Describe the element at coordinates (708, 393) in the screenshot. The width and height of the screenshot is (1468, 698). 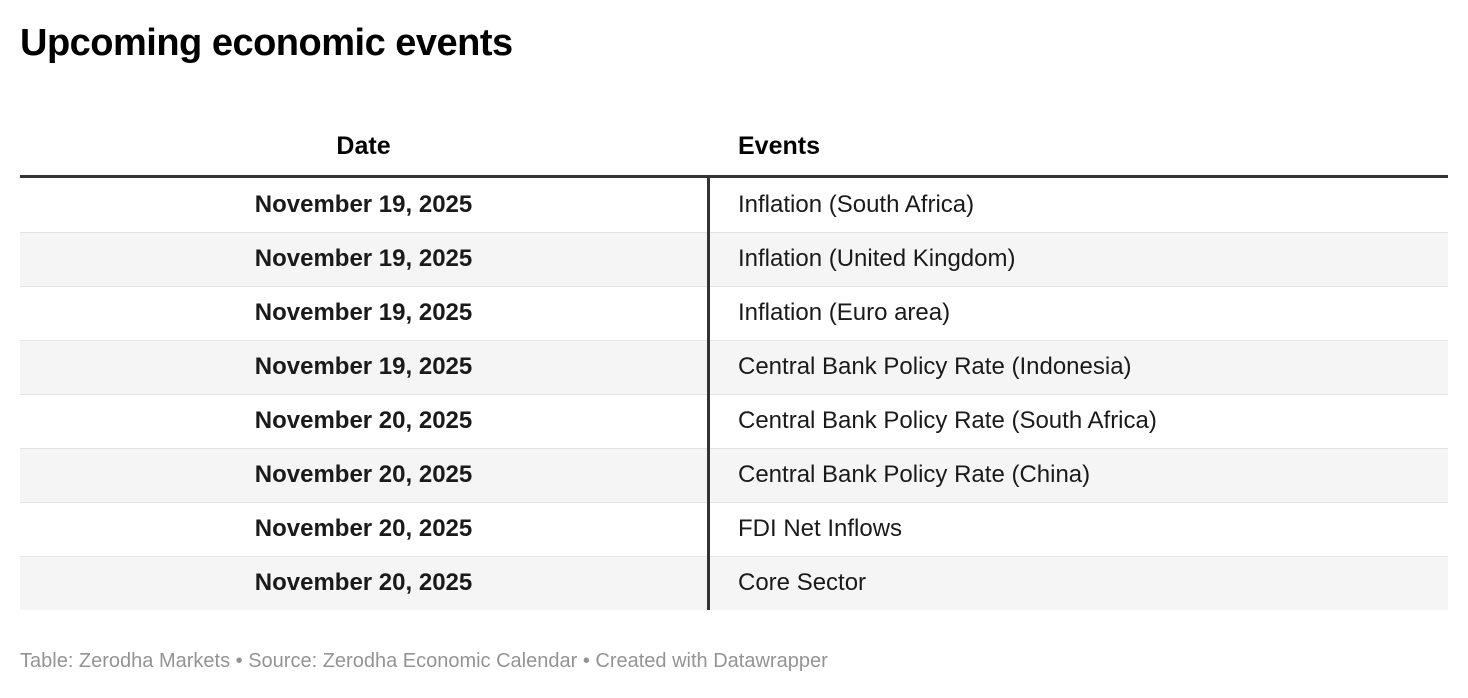
I see `column-divider` at that location.